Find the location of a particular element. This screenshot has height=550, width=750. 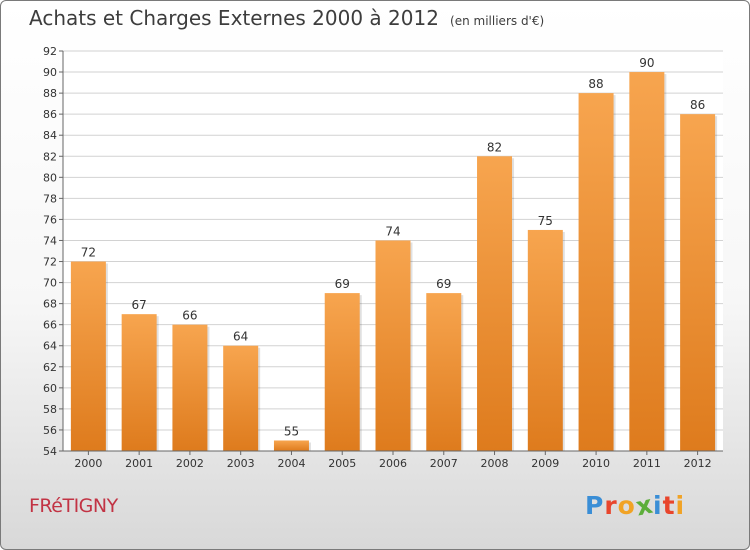

y-tick-label: 86 is located at coordinates (50, 114).